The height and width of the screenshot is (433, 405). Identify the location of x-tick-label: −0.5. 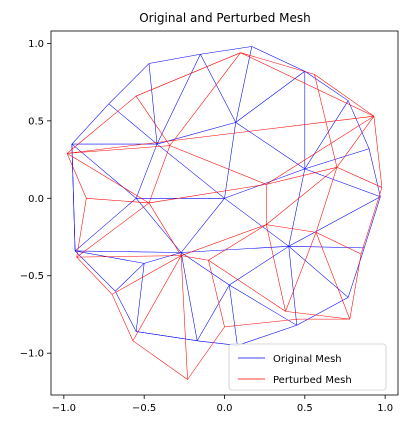
(144, 408).